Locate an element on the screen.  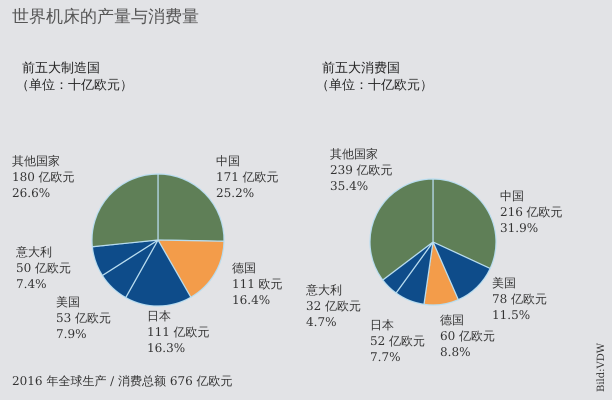
data-label: 216 亿欧元 31.9% is located at coordinates (531, 220).